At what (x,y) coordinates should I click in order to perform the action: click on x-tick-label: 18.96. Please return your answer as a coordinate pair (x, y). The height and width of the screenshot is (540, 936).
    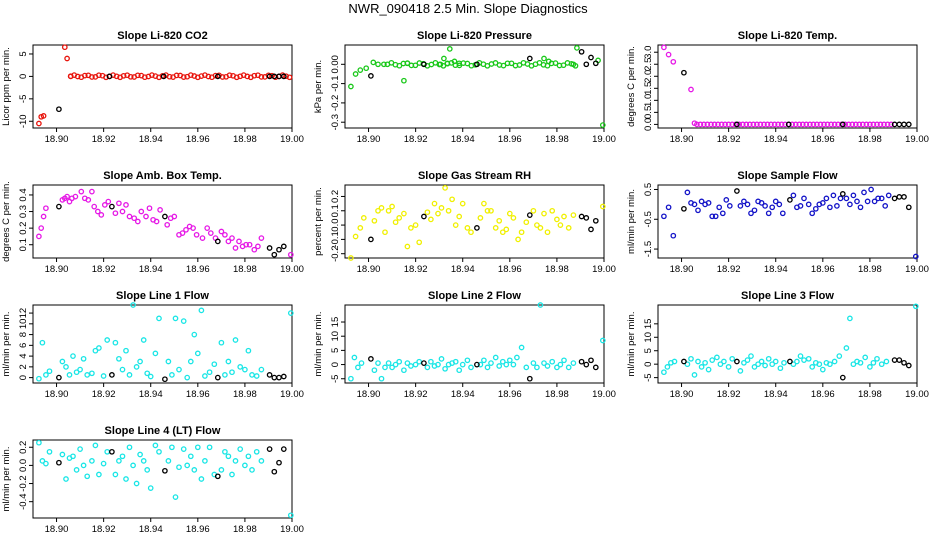
    Looking at the image, I should click on (823, 269).